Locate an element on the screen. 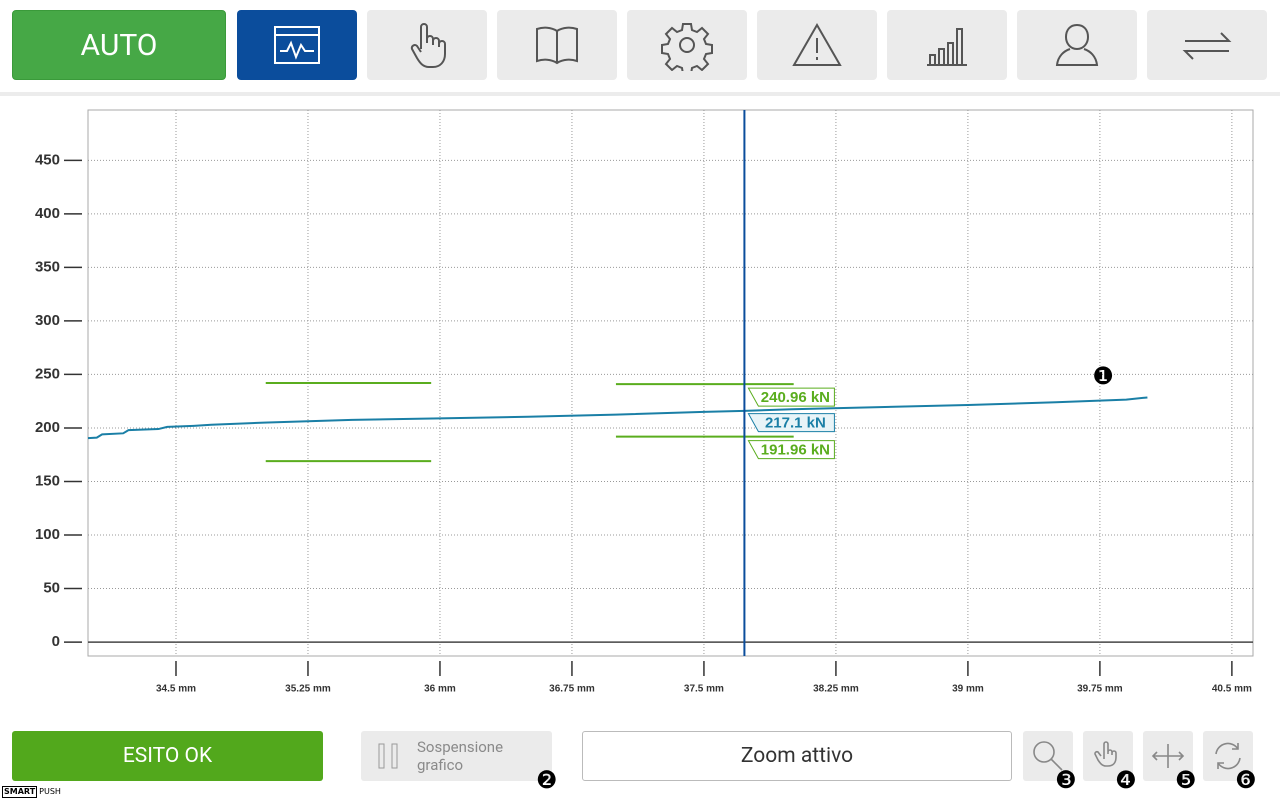 The image size is (1280, 801). logo-push: PUSH is located at coordinates (50, 792).